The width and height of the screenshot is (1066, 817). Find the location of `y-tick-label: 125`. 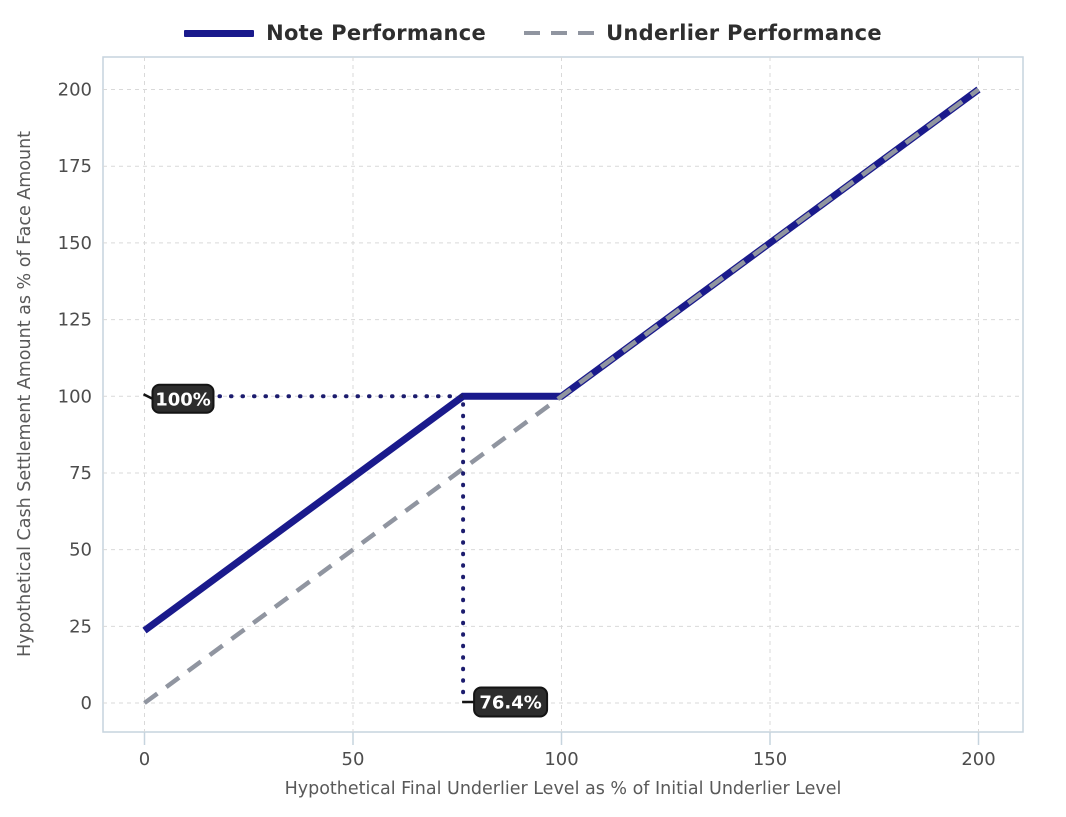

y-tick-label: 125 is located at coordinates (75, 320).